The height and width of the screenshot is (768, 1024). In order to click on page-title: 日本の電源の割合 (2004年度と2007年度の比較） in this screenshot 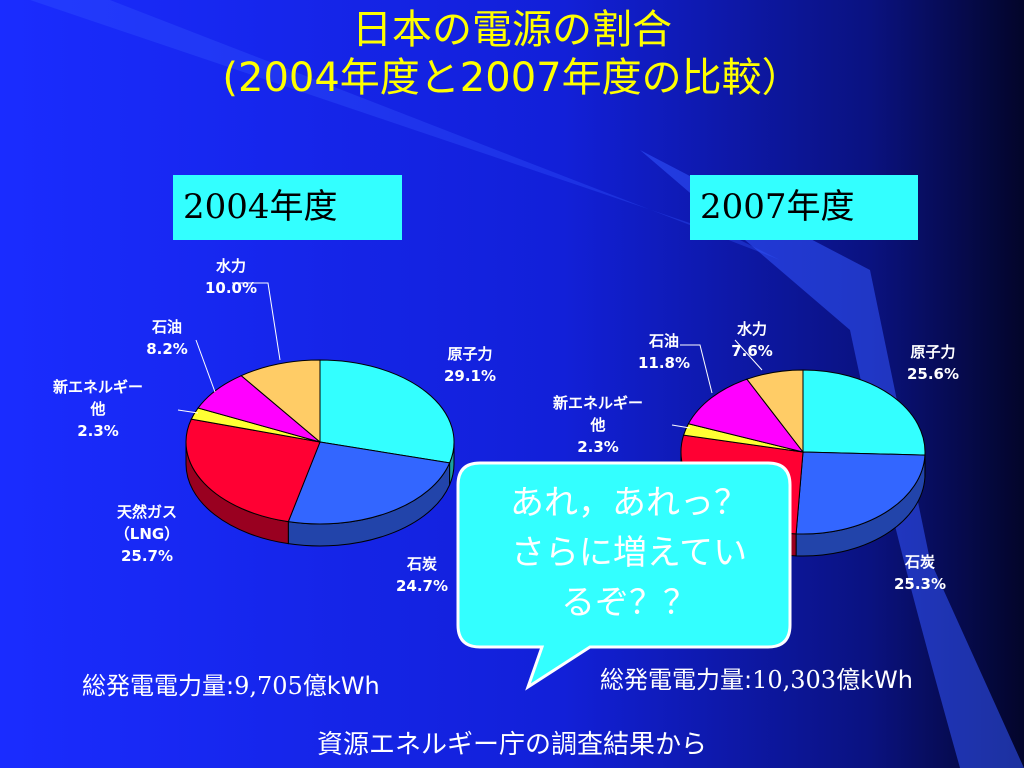, I will do `click(512, 54)`.